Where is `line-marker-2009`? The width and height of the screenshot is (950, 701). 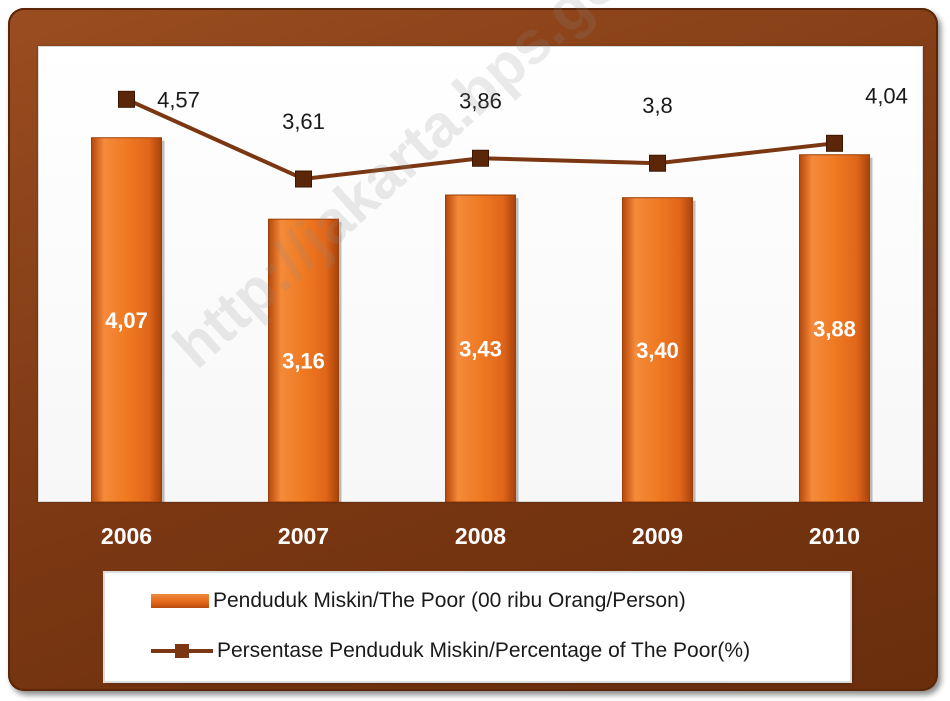 line-marker-2009 is located at coordinates (657, 163).